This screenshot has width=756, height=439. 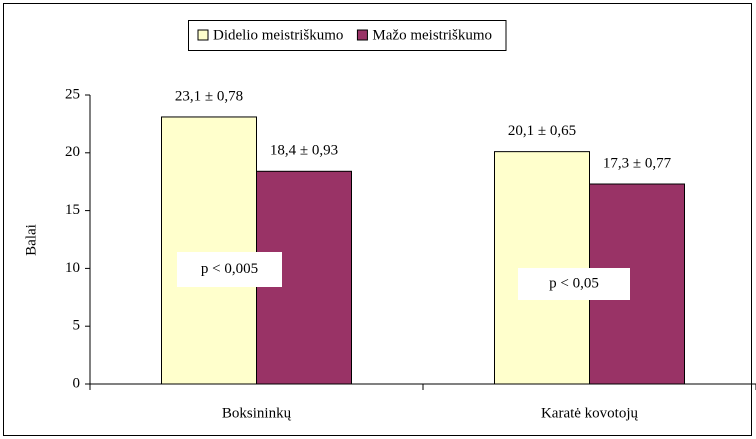 What do you see at coordinates (432, 35) in the screenshot?
I see `legend-label: Mažo meistriškumo` at bounding box center [432, 35].